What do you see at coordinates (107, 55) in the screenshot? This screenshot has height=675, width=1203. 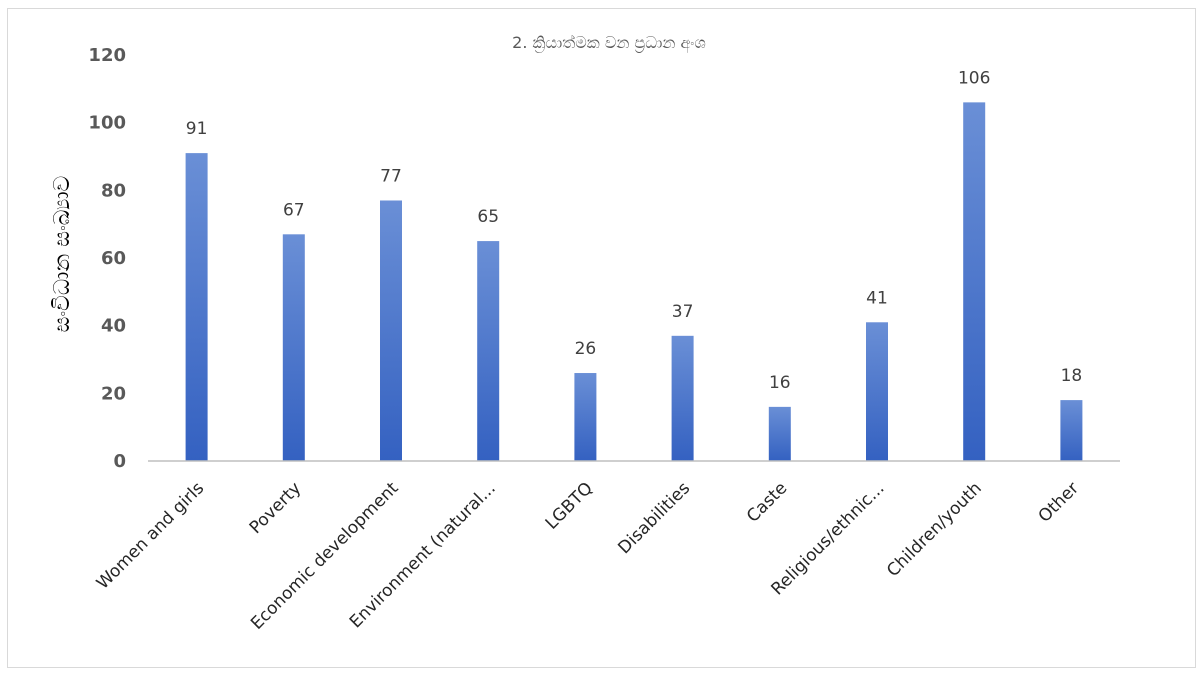 I see `y-tick-label: 120` at bounding box center [107, 55].